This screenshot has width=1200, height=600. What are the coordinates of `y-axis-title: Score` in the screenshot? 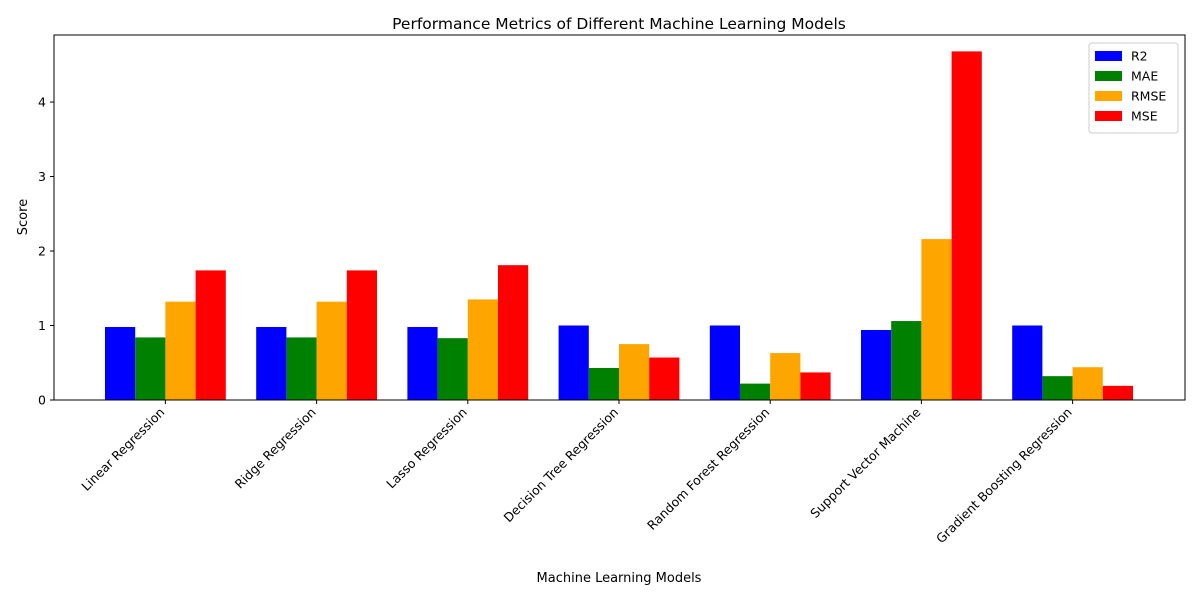 It's located at (23, 217).